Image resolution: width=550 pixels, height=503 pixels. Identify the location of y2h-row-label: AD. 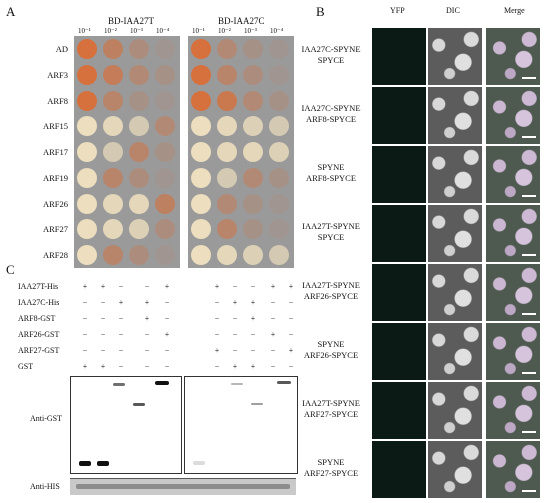
(61, 49).